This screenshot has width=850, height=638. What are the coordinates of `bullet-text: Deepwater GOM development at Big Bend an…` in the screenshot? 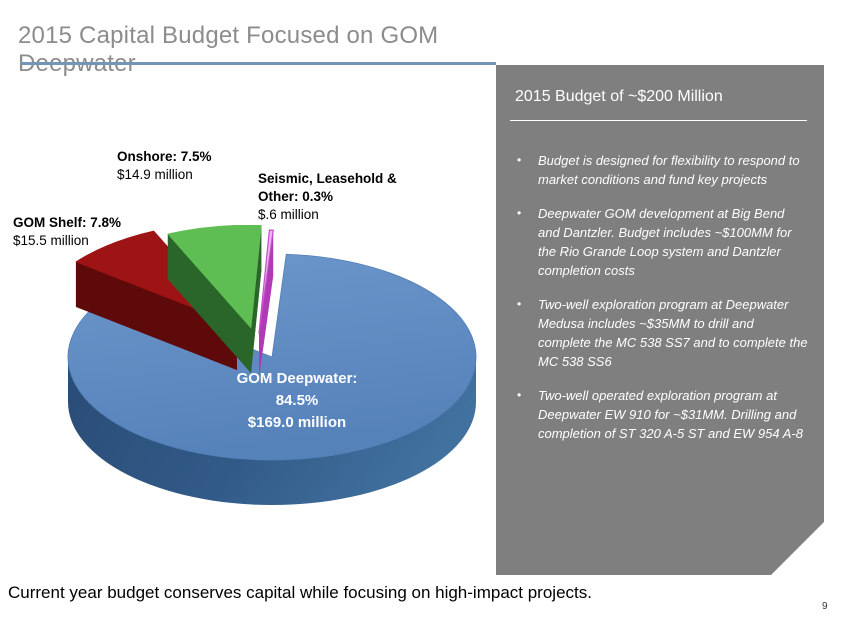 It's located at (665, 242).